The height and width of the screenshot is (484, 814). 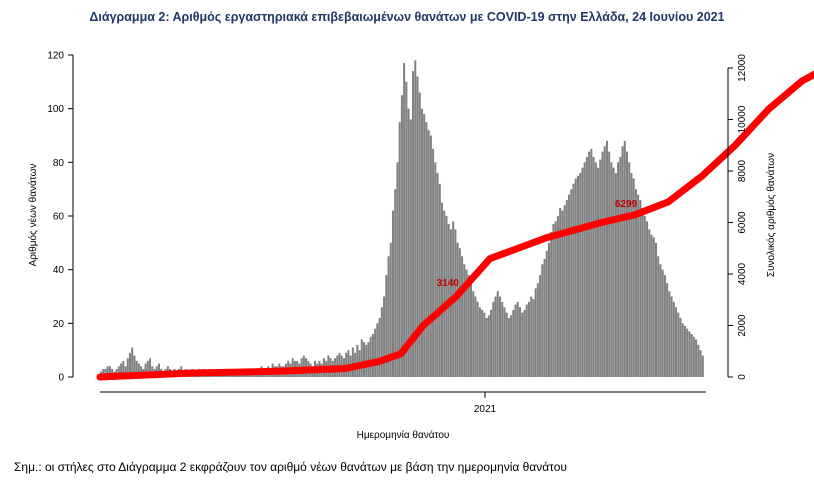 What do you see at coordinates (59, 217) in the screenshot?
I see `left-y-tick-label: 60` at bounding box center [59, 217].